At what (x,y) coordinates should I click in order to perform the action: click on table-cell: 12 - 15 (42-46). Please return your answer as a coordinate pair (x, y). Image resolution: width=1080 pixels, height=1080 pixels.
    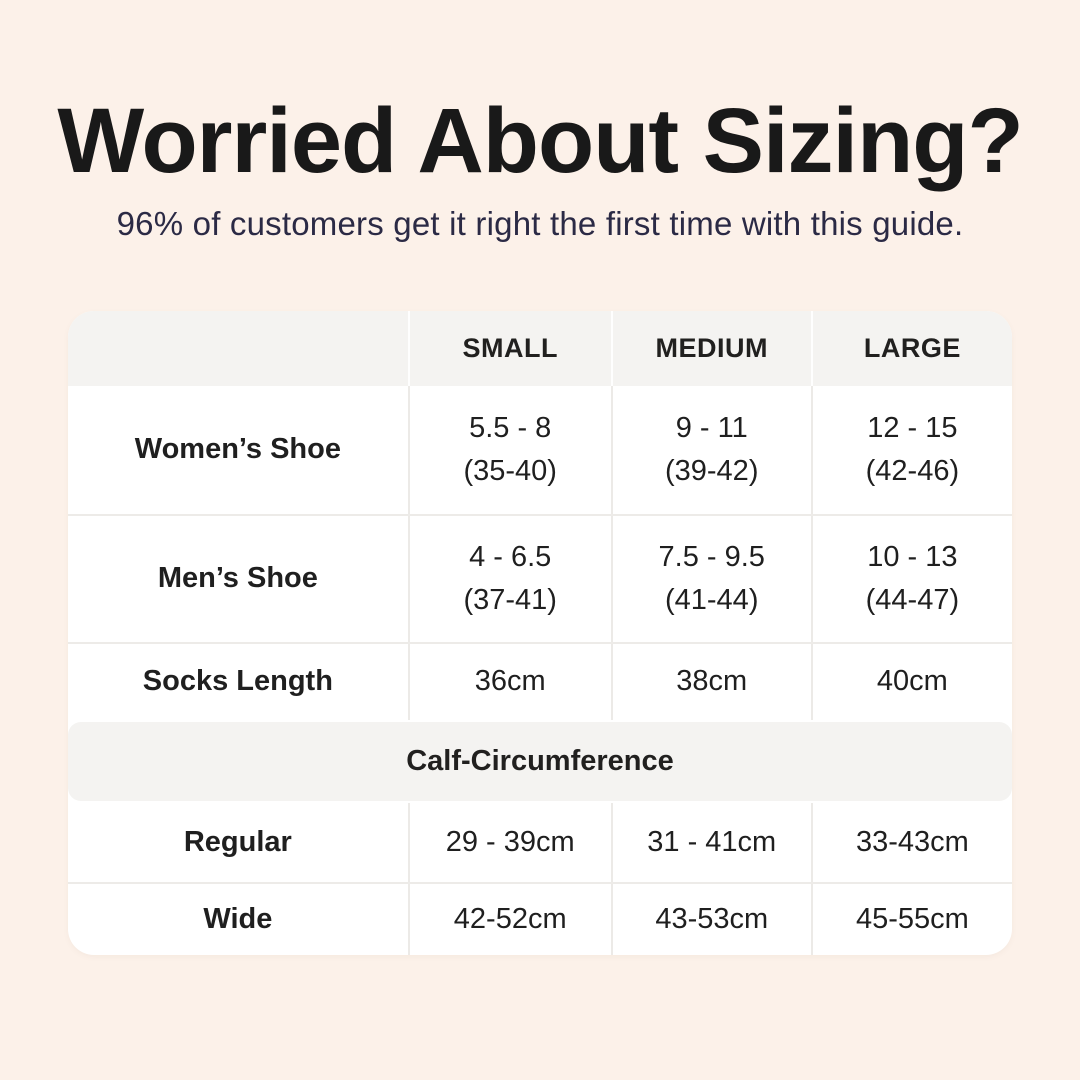
    Looking at the image, I should click on (912, 450).